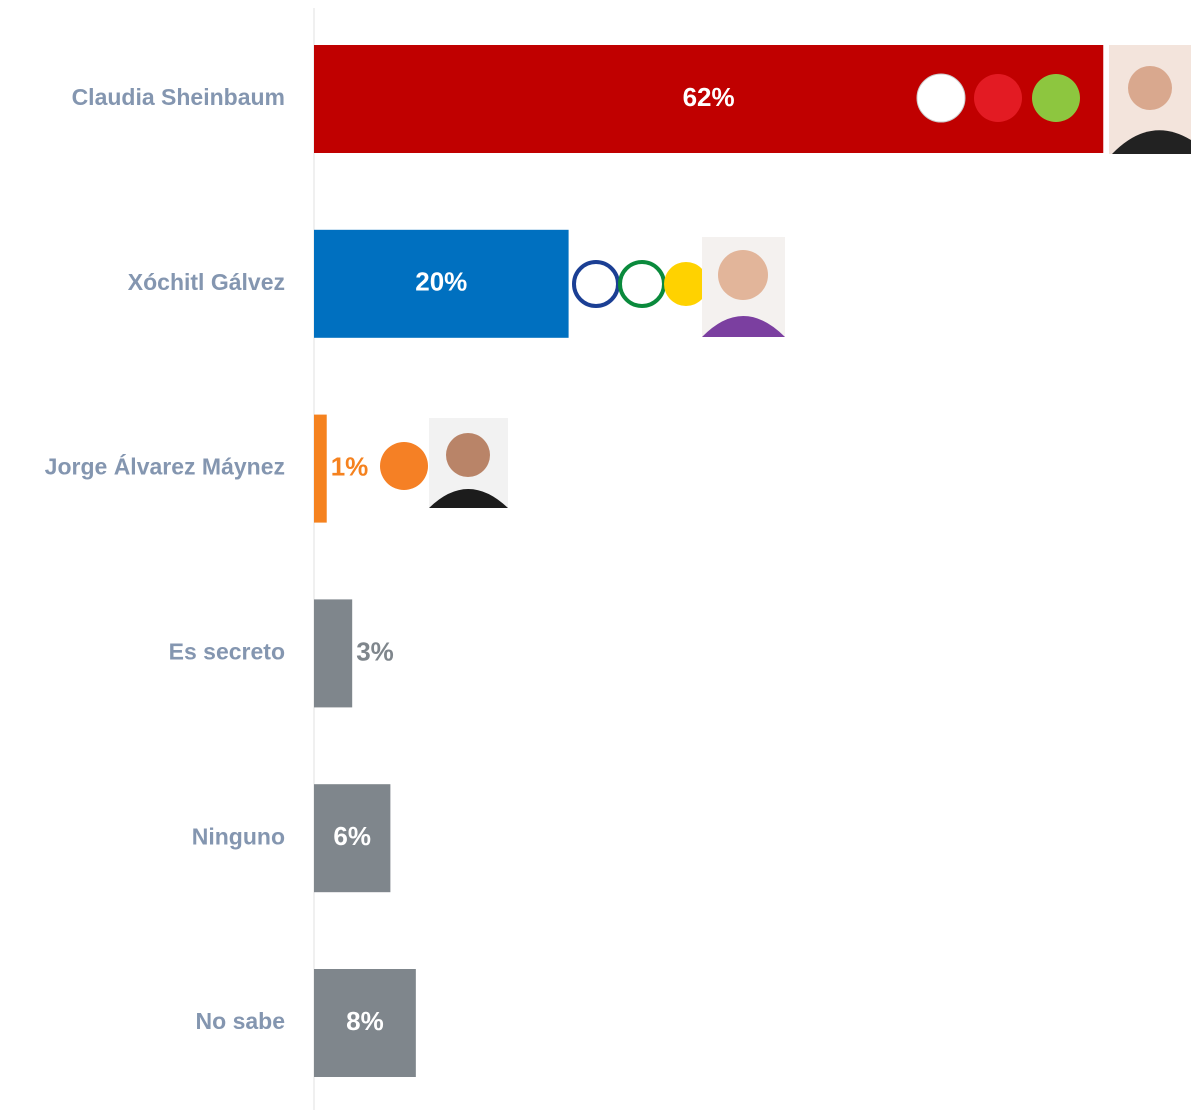 The width and height of the screenshot is (1191, 1110). What do you see at coordinates (238, 836) in the screenshot?
I see `category-label: Ninguno` at bounding box center [238, 836].